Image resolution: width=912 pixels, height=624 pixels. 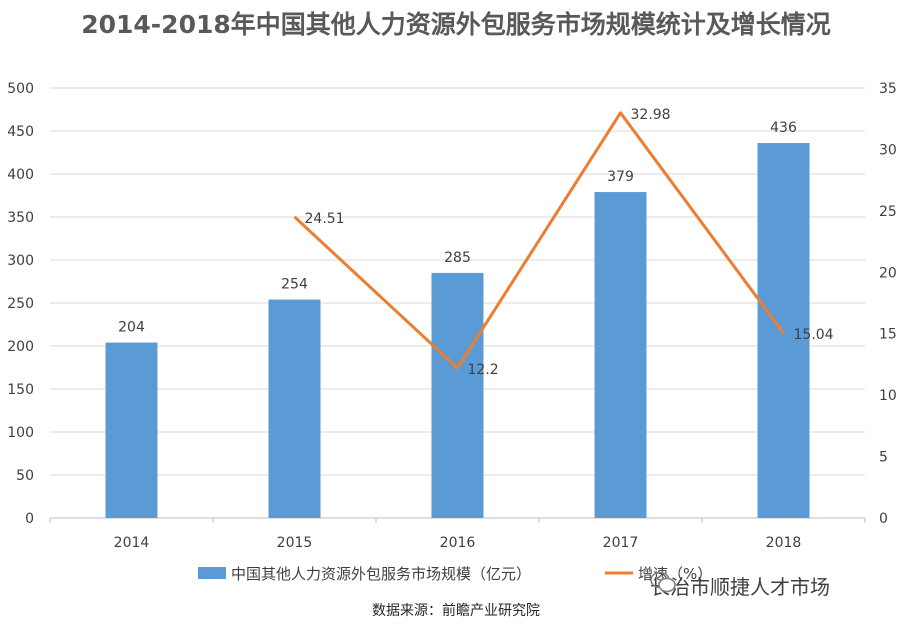 What do you see at coordinates (483, 370) in the screenshot?
I see `line-data-label: 12.2` at bounding box center [483, 370].